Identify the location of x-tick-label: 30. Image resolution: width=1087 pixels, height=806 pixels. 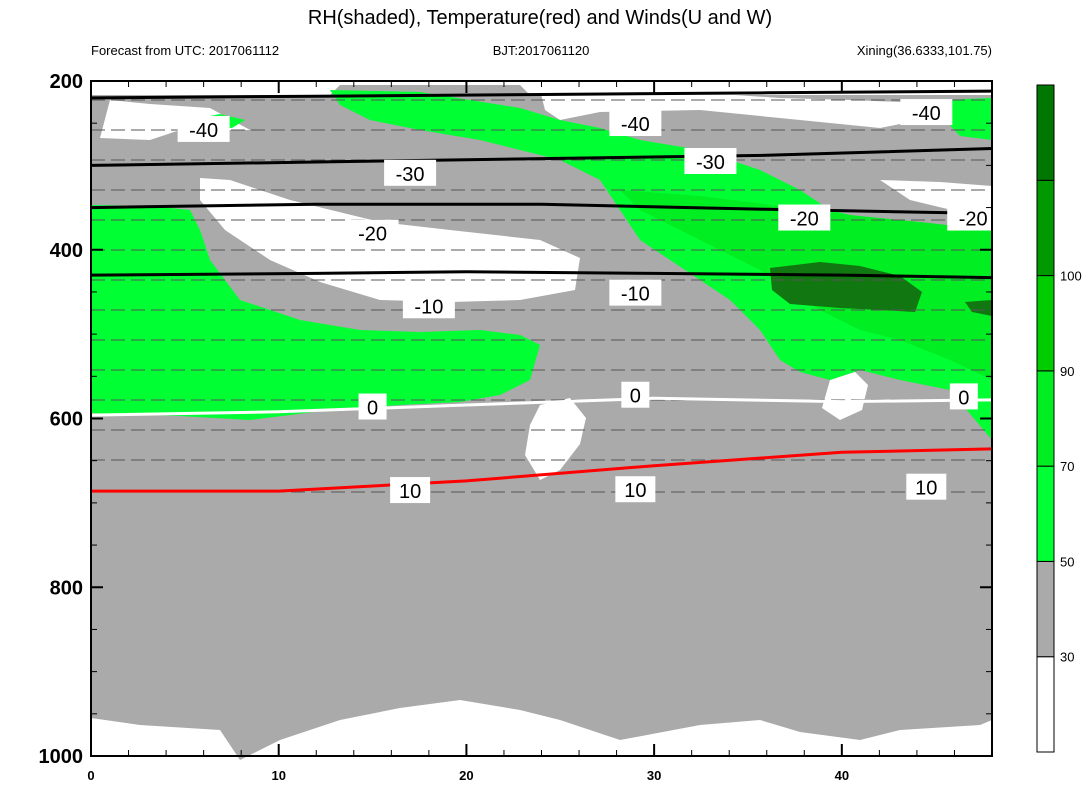
(654, 775).